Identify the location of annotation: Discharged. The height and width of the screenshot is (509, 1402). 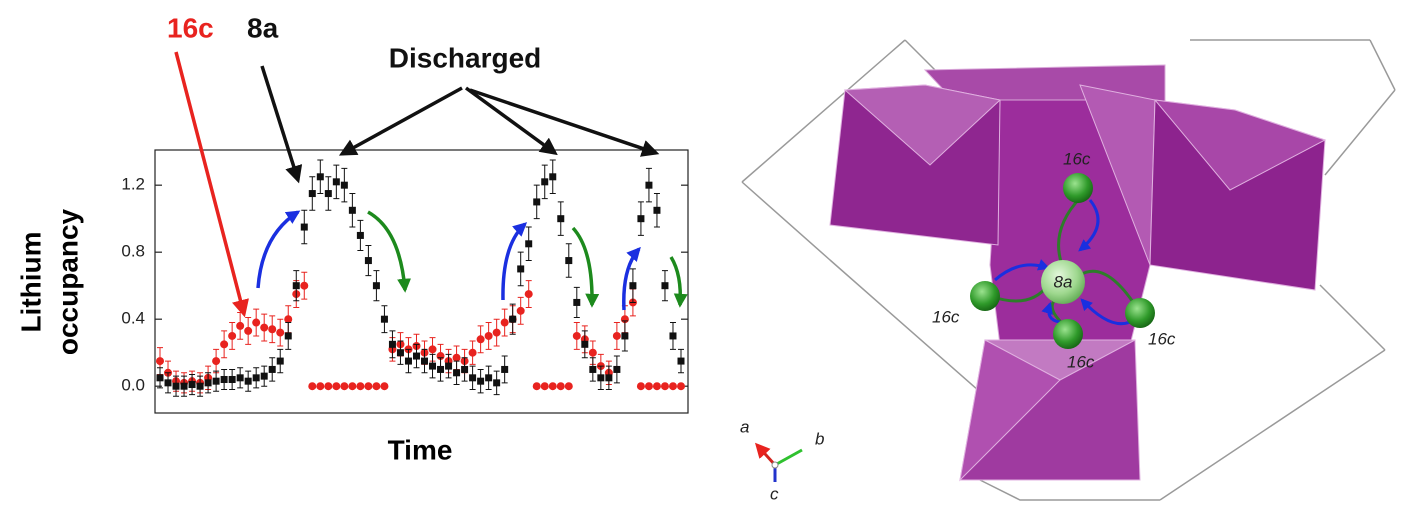
(465, 57).